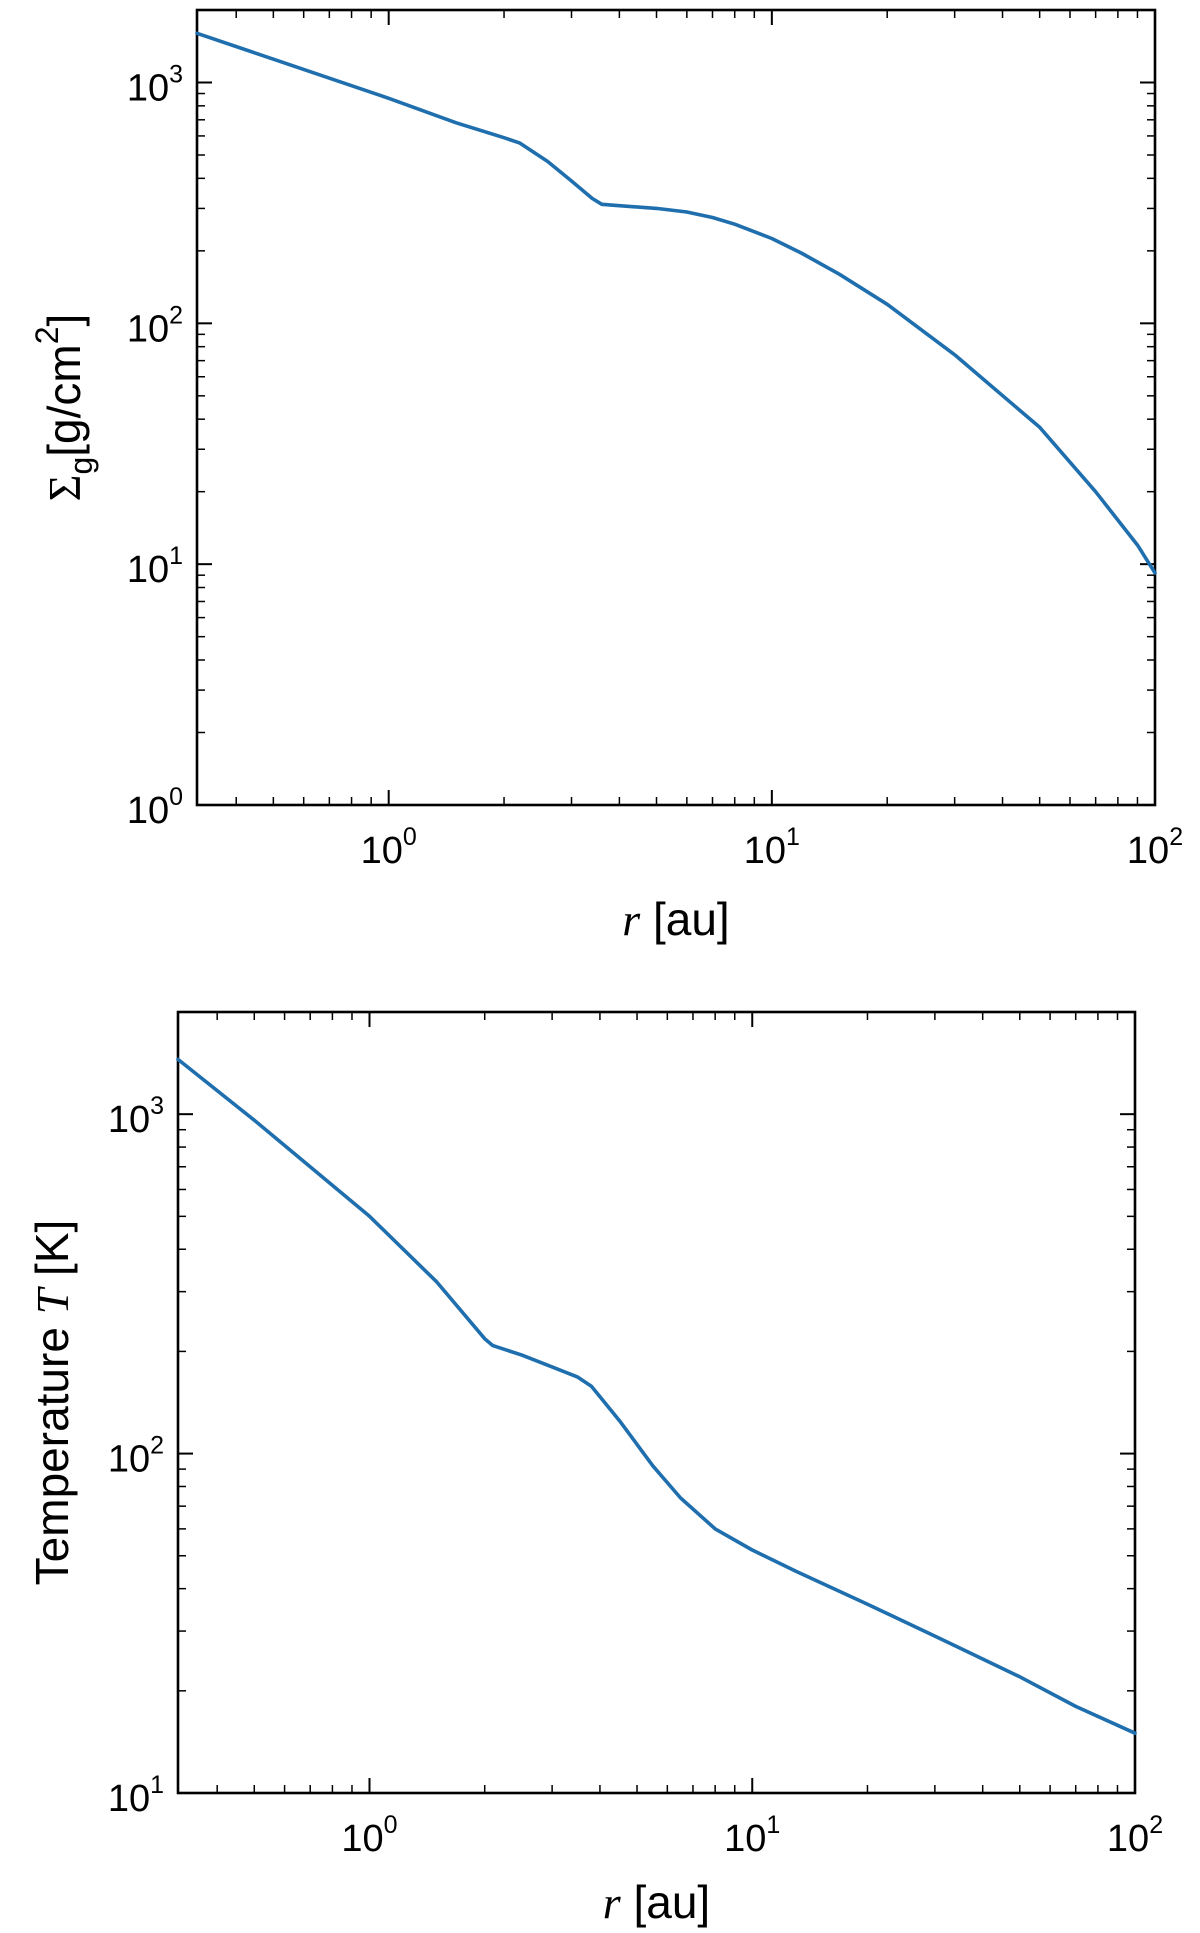  Describe the element at coordinates (64, 320) in the screenshot. I see `y-axis-close: ]` at that location.